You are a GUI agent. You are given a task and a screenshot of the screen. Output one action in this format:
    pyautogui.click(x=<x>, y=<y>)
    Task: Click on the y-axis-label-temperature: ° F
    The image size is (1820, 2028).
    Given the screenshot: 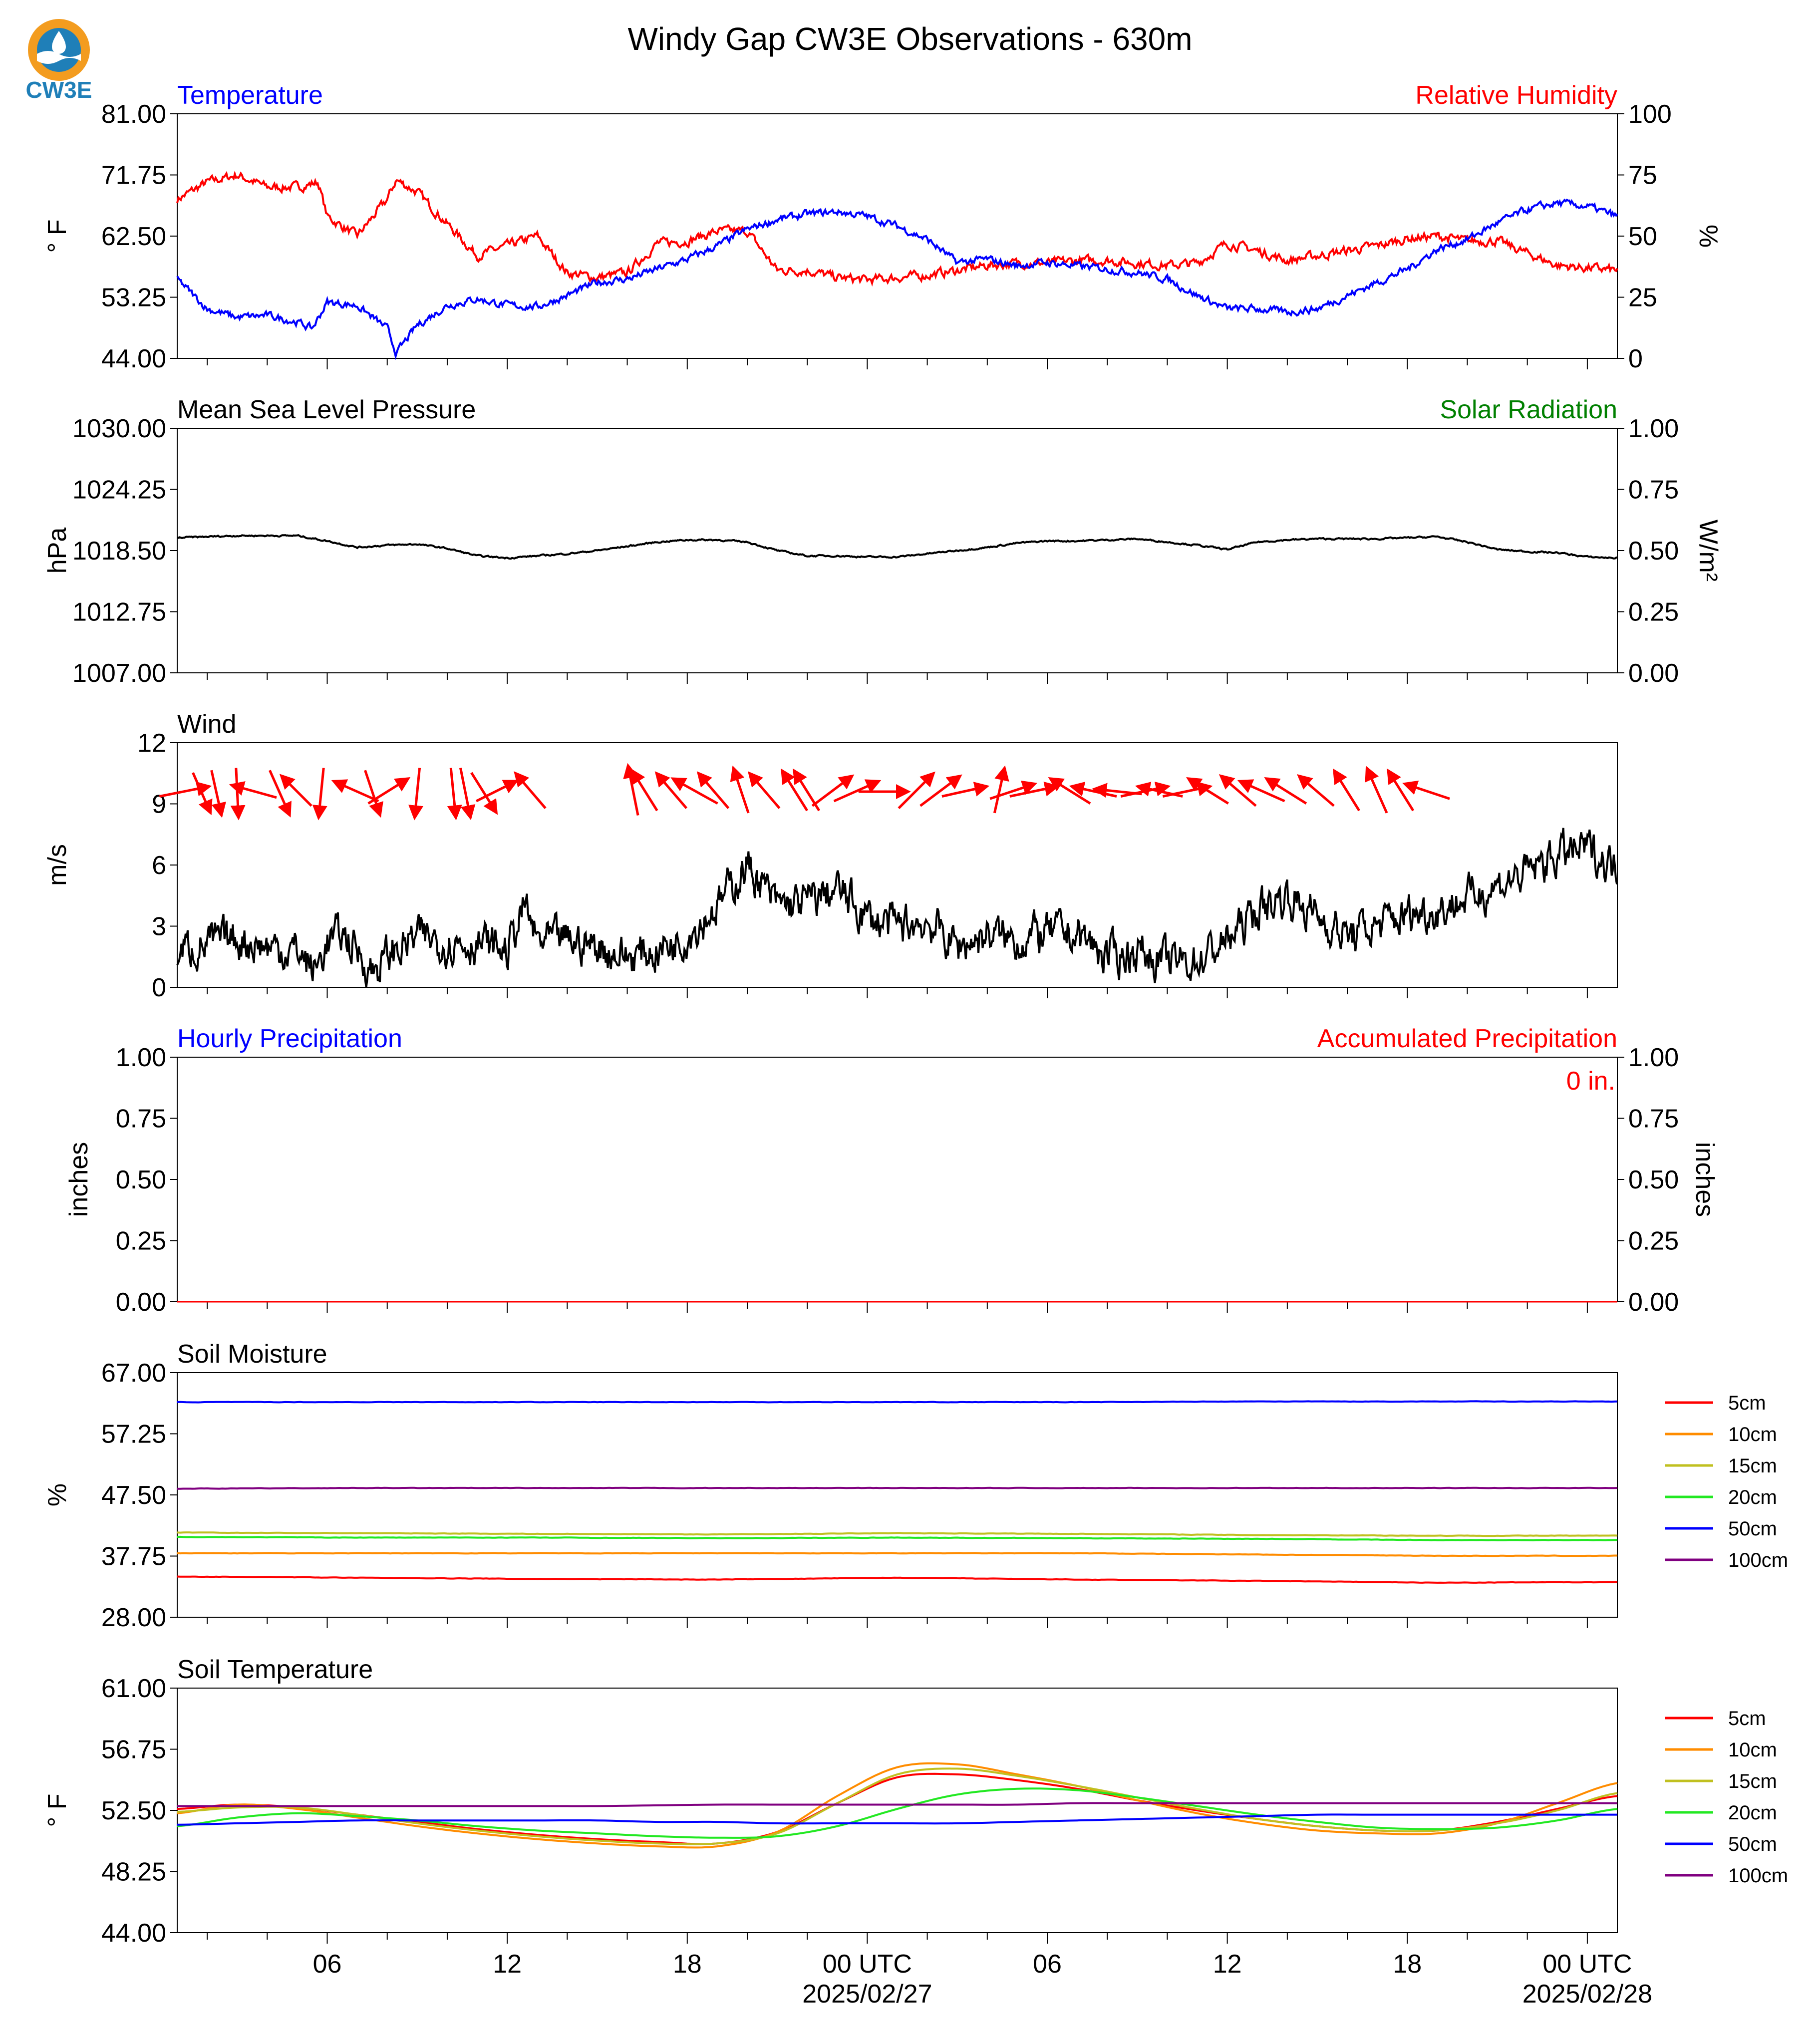 What is the action you would take?
    pyautogui.click(x=57, y=236)
    